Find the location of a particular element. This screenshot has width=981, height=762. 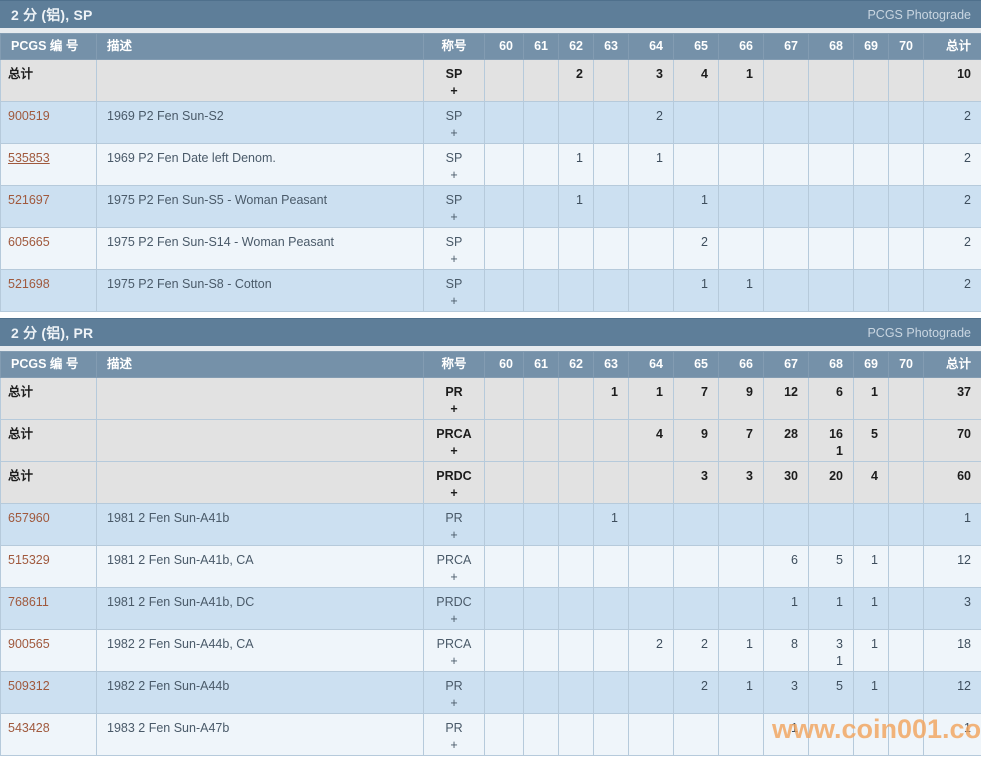

coin-row-900519: 900519 1969 P2 Fen Sun-S2 SP +2 2 is located at coordinates (490, 122).